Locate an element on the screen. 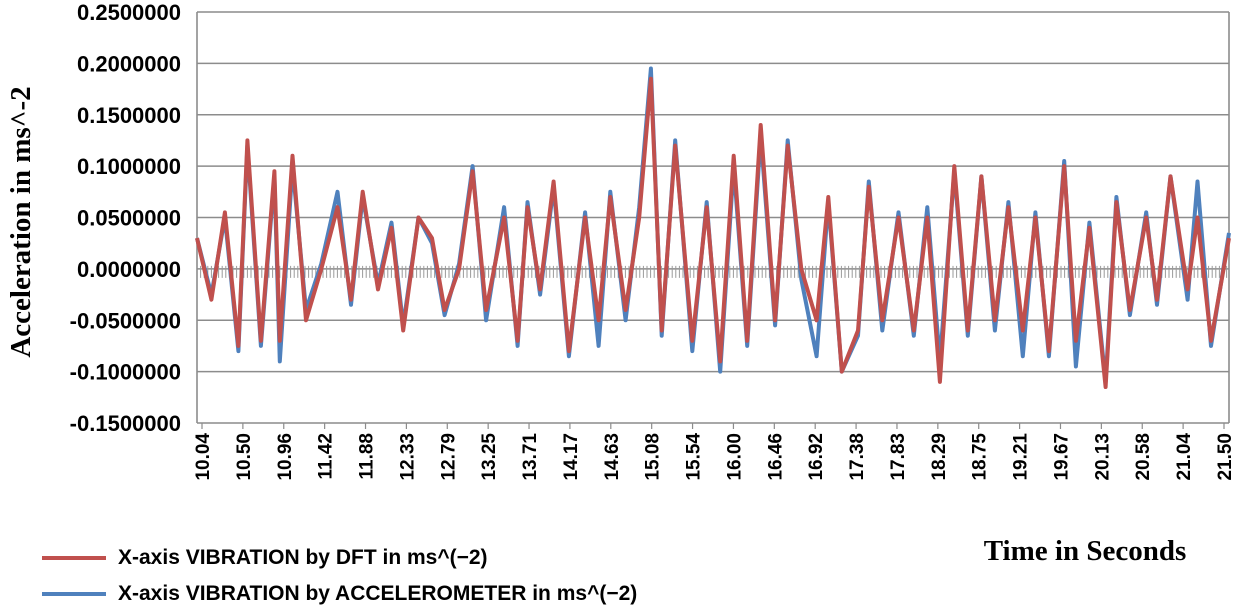 The width and height of the screenshot is (1234, 613). x-tick-label: 14.63 is located at coordinates (612, 457).